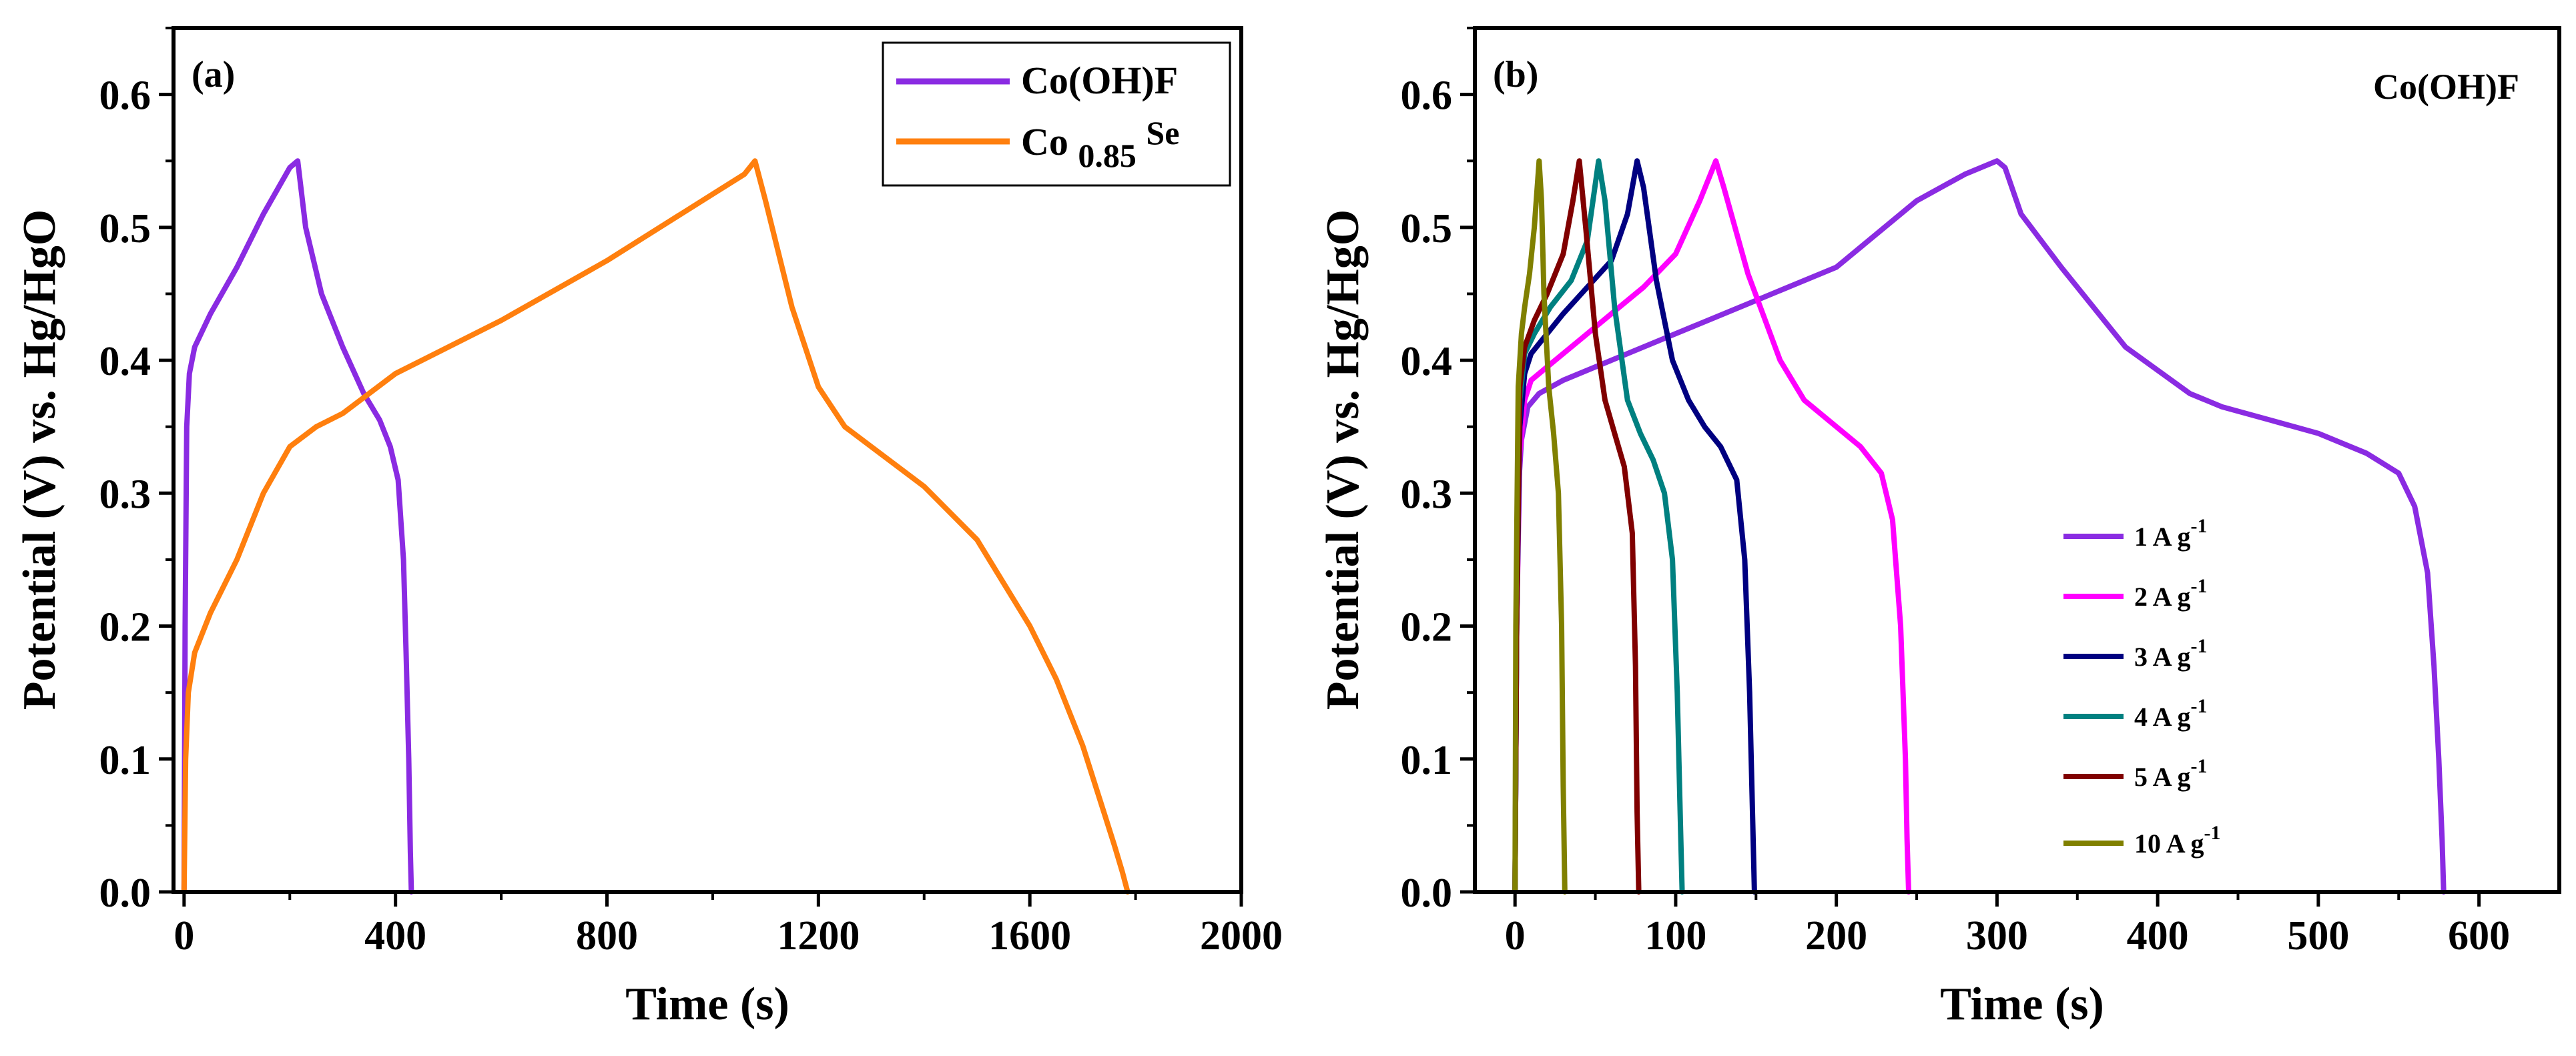 This screenshot has width=2576, height=1056. Describe the element at coordinates (184, 936) in the screenshot. I see `panel-a-x-tick-label-0: 0` at that location.